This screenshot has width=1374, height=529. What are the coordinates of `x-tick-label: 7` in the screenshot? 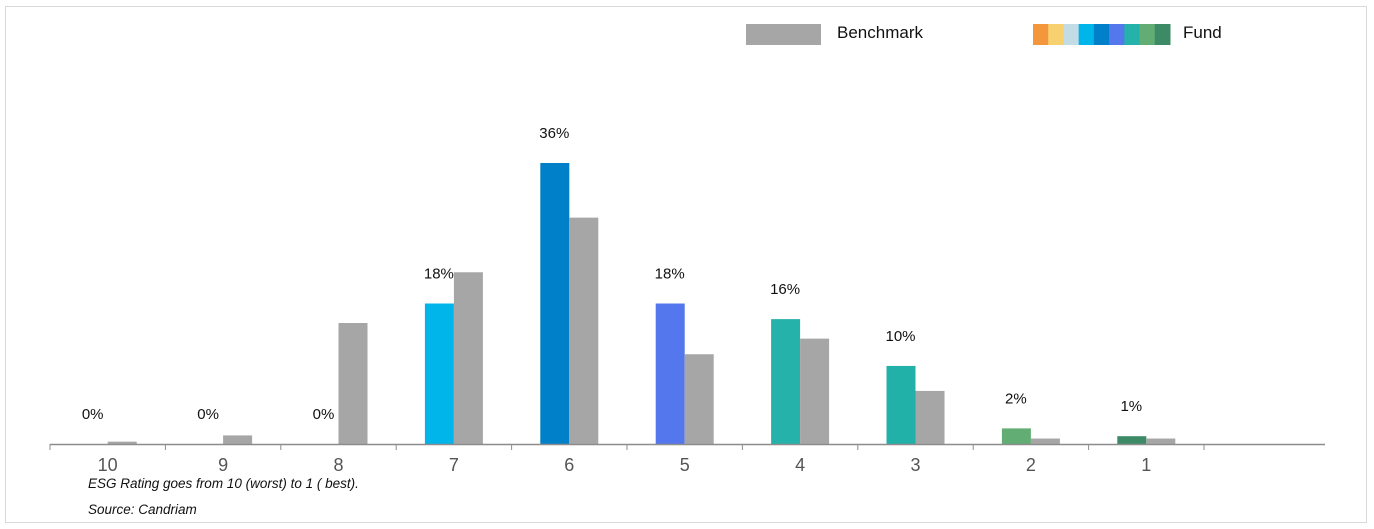 It's located at (454, 465).